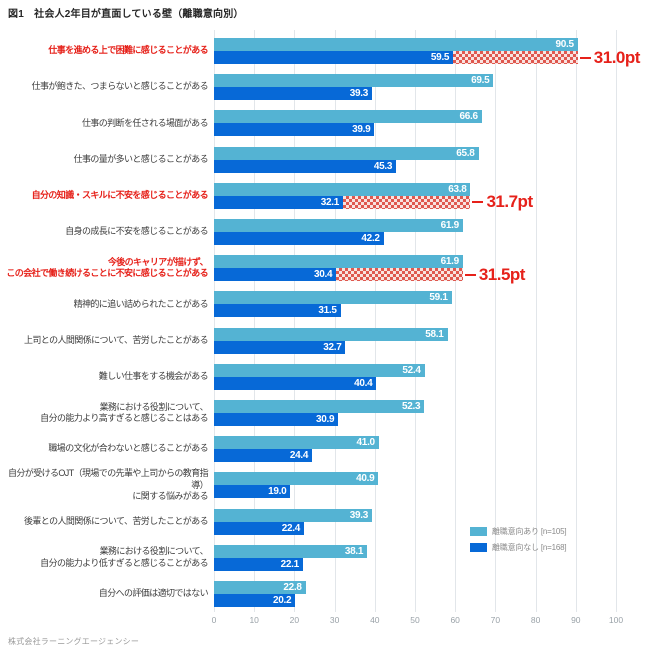  Describe the element at coordinates (293, 515) in the screenshot. I see `bar-intent-yes: 39.3` at that location.